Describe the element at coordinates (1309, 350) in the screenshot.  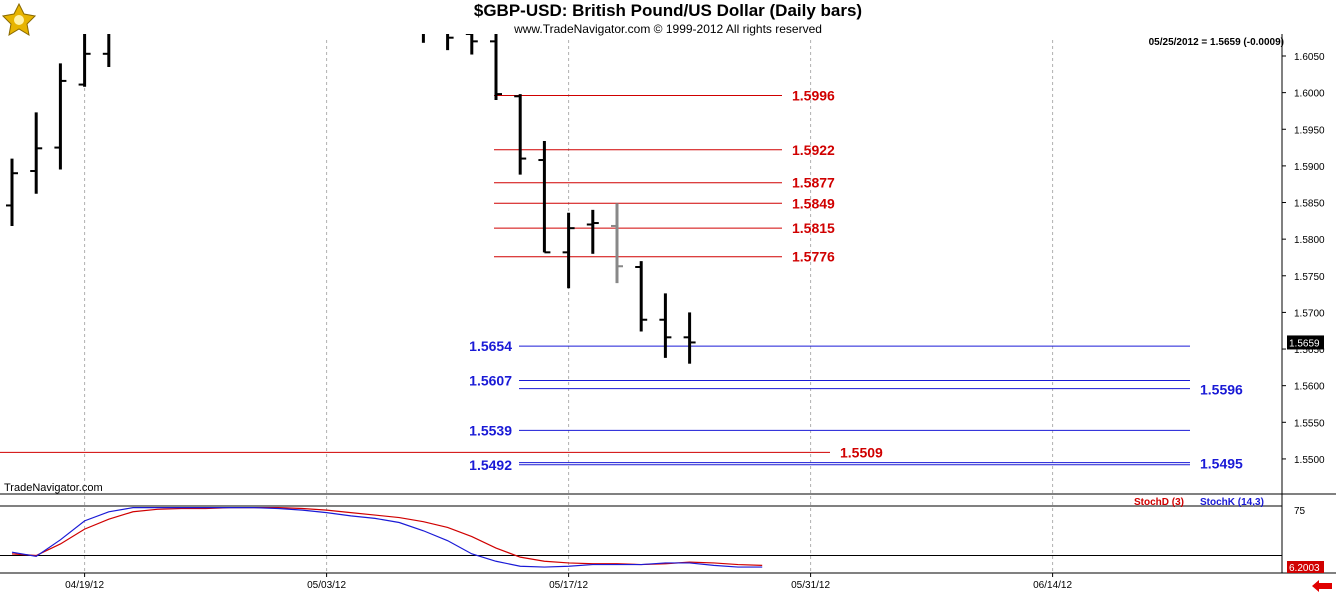
I see `y-tick-label: 1.5650` at that location.